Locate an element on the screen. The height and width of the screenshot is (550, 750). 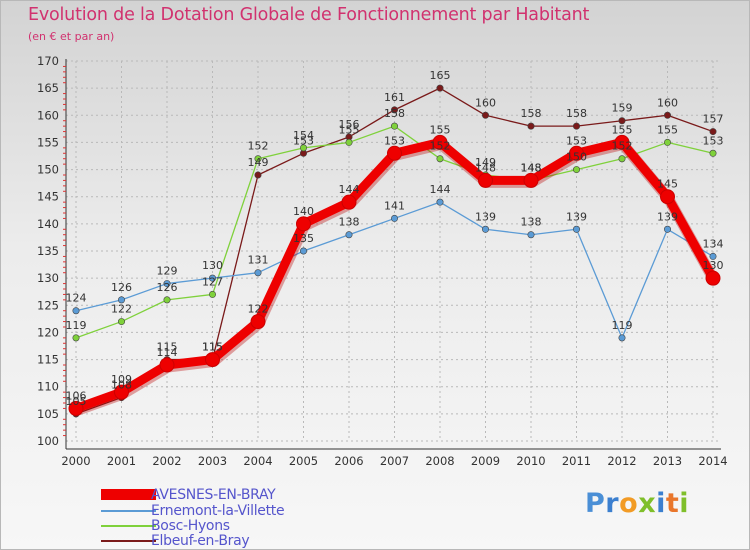
y-tick-label: 105 is located at coordinates (48, 414).